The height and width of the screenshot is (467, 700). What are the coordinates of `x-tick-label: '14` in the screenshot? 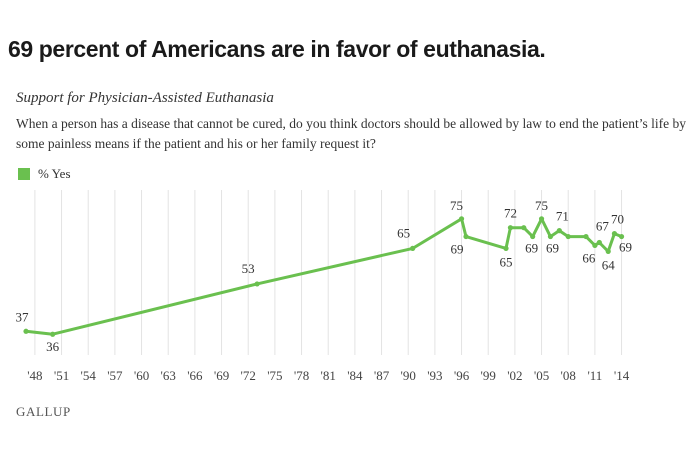 It's located at (622, 375).